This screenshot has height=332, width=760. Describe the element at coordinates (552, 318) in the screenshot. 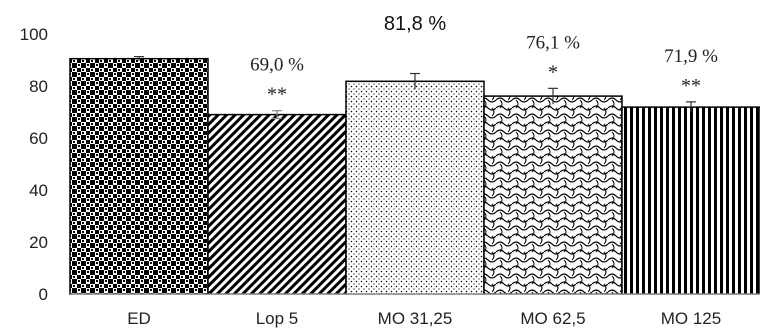

I see `x-tick-label: MO 62,5` at that location.